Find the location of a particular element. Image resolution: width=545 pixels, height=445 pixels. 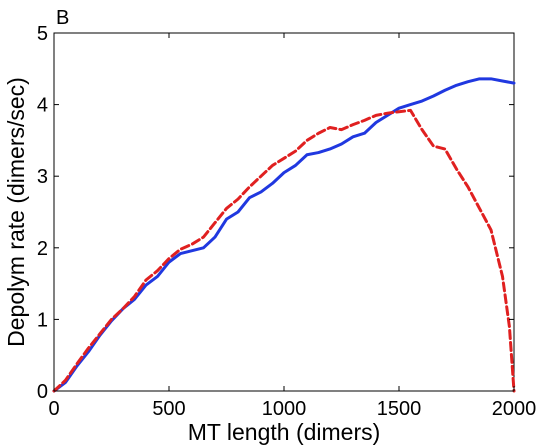

panel-label: B is located at coordinates (62, 18).